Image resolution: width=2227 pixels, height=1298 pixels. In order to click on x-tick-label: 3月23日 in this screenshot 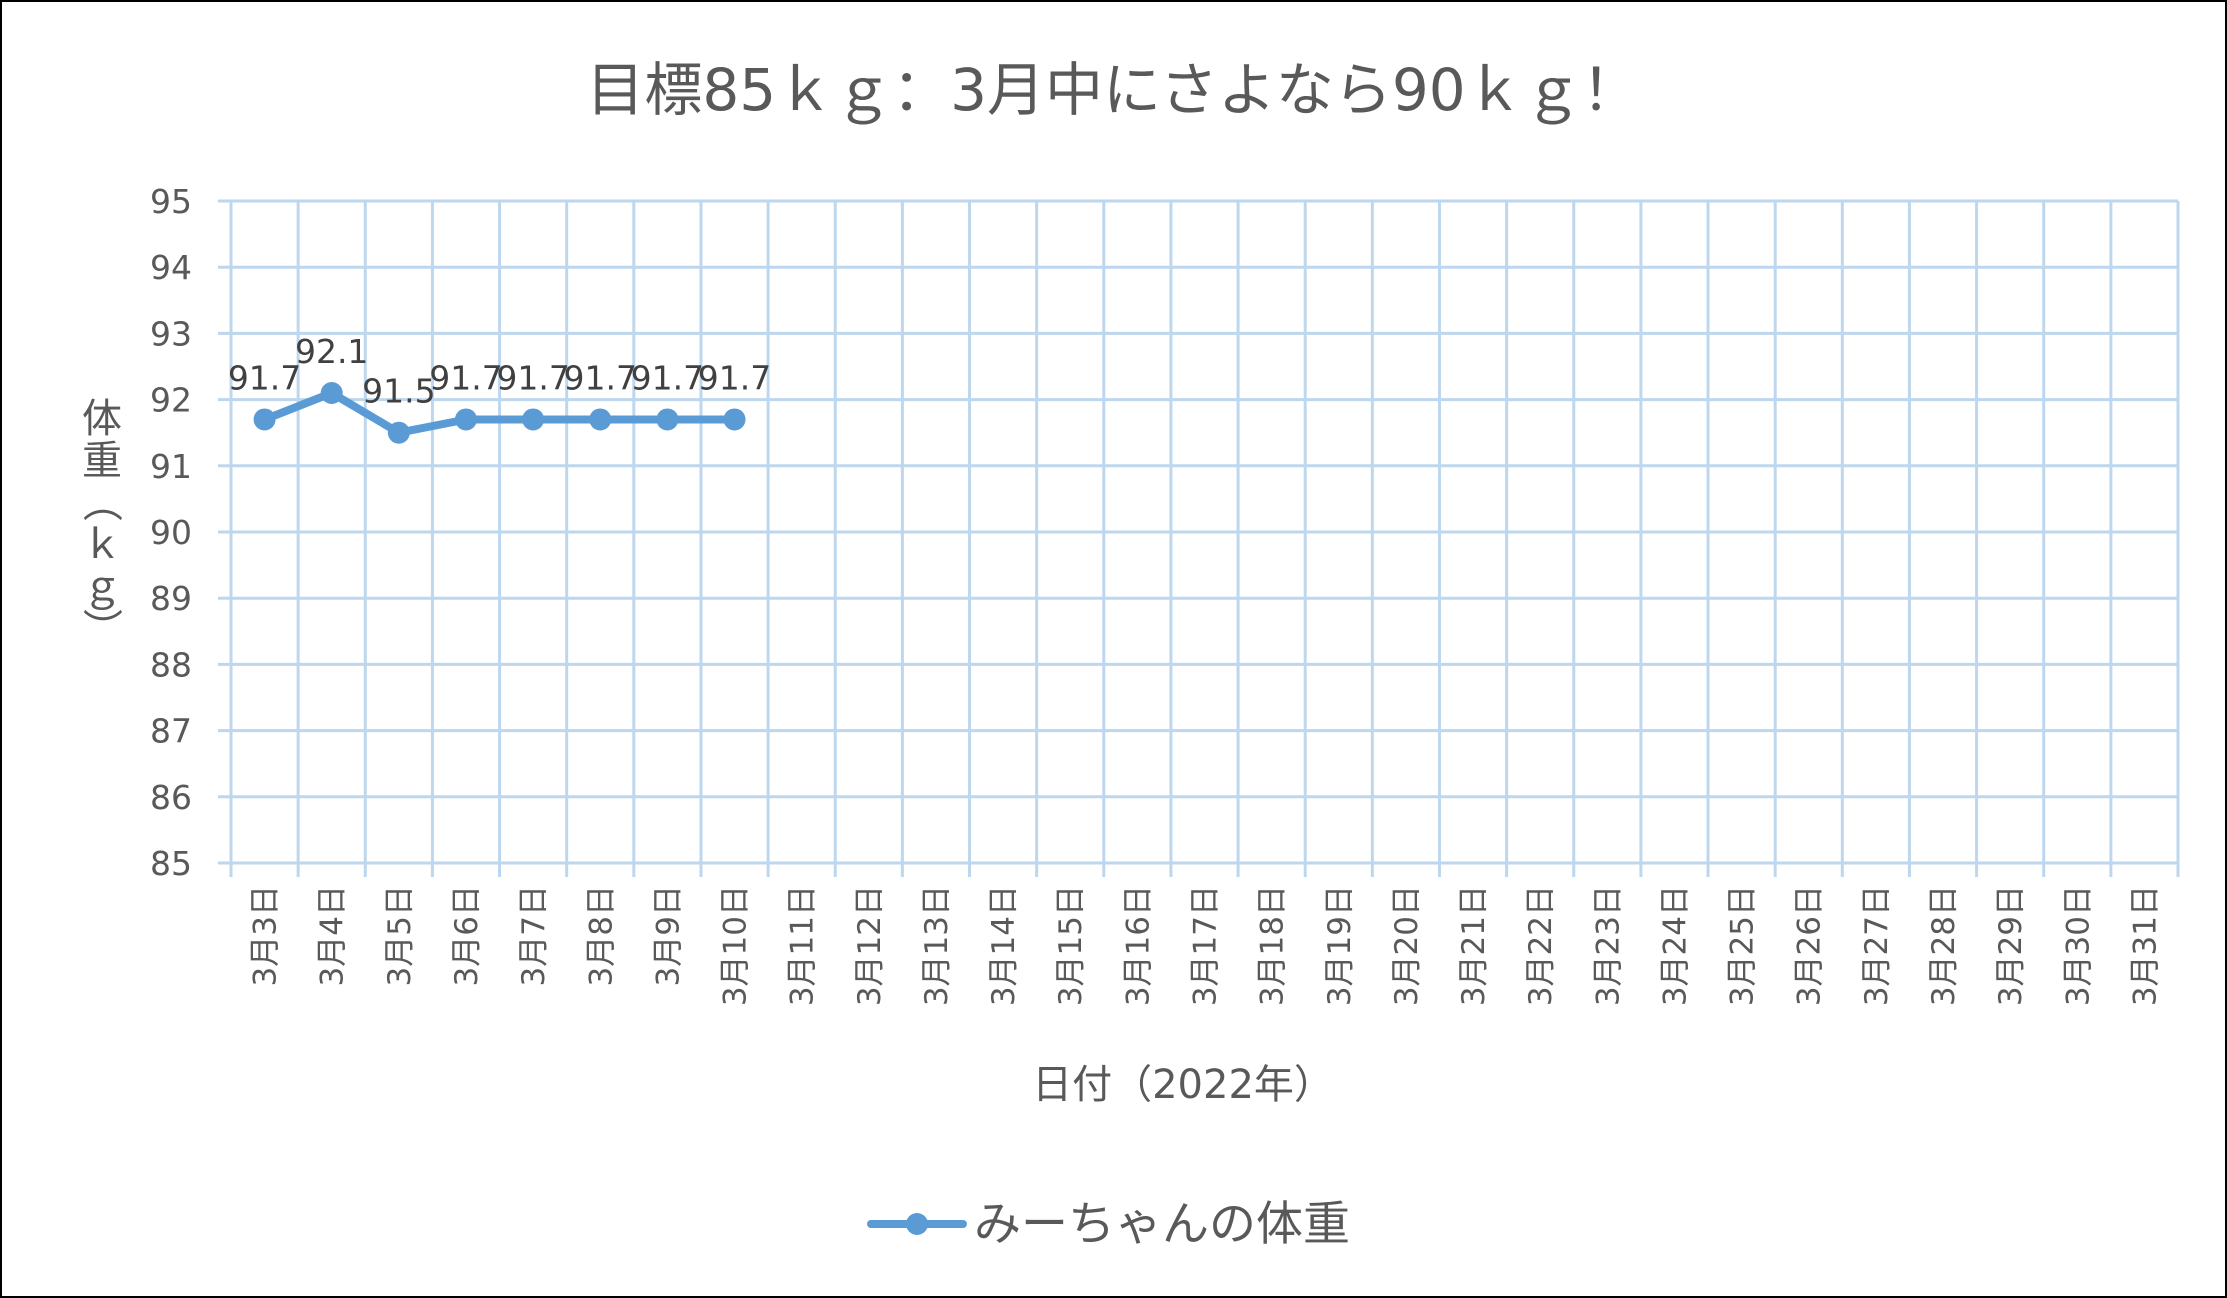, I will do `click(1608, 945)`.